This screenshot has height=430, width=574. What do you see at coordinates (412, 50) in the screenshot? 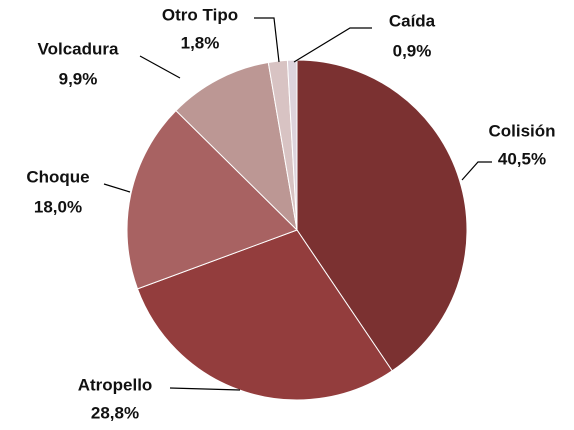
I see `slice-value-label: 0,9%` at bounding box center [412, 50].